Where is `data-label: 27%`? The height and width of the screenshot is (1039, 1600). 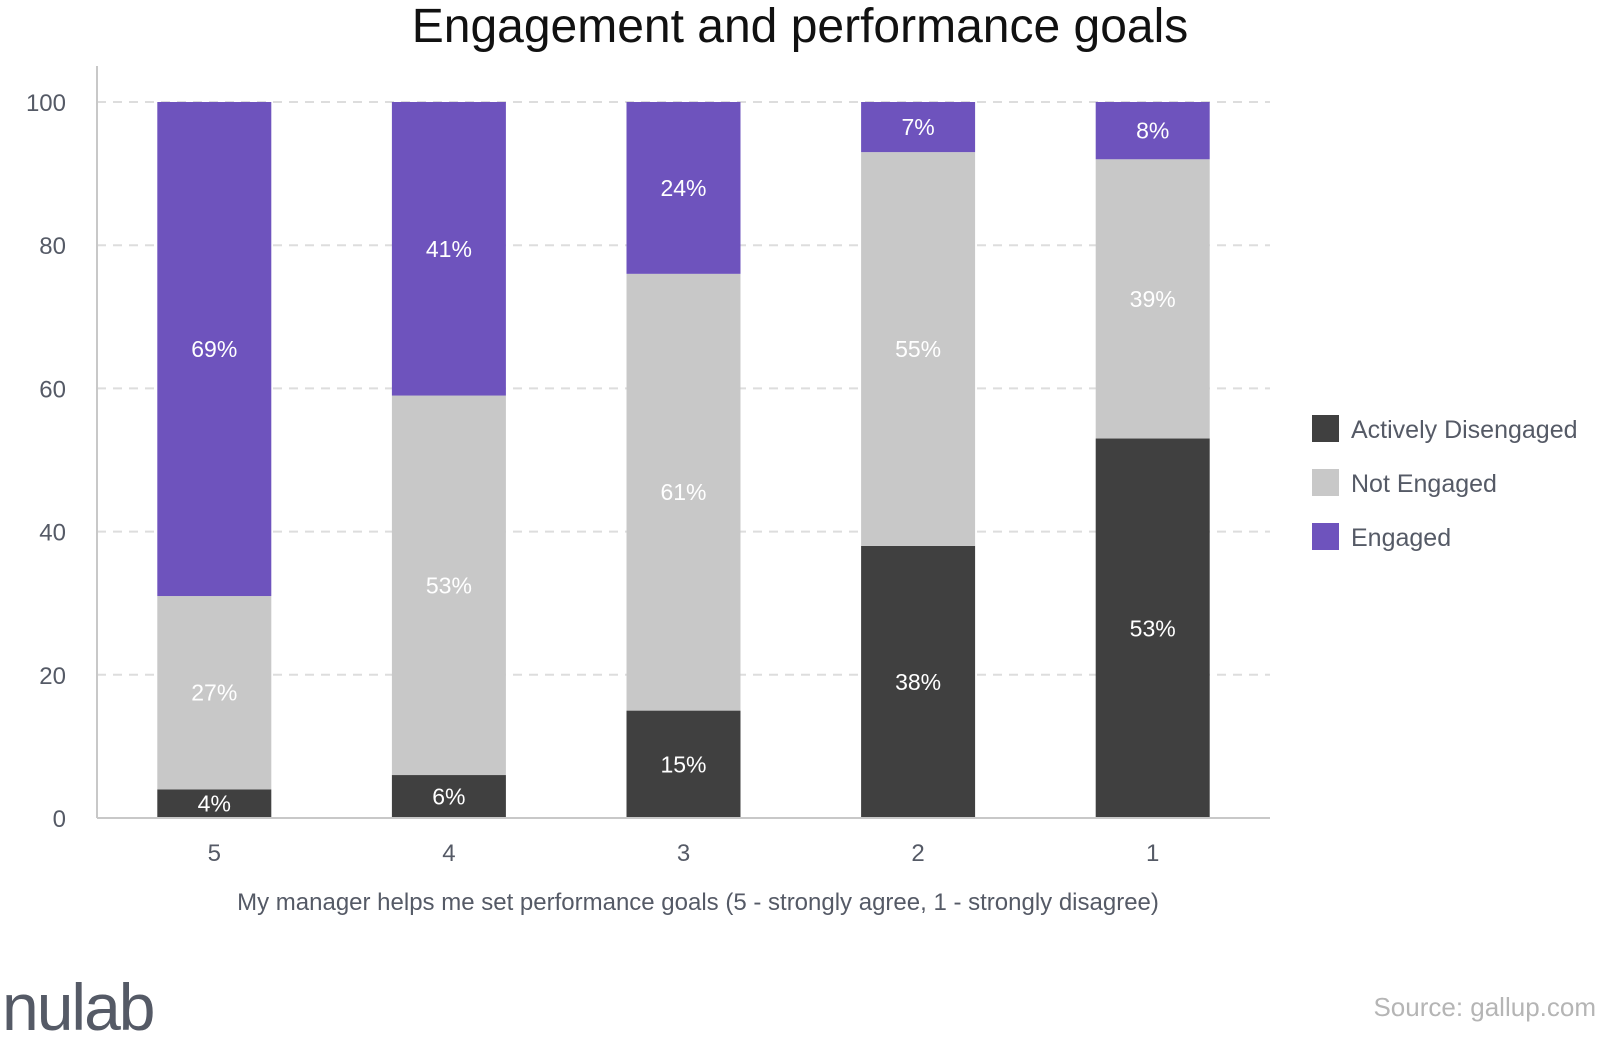
data-label: 27% is located at coordinates (214, 693).